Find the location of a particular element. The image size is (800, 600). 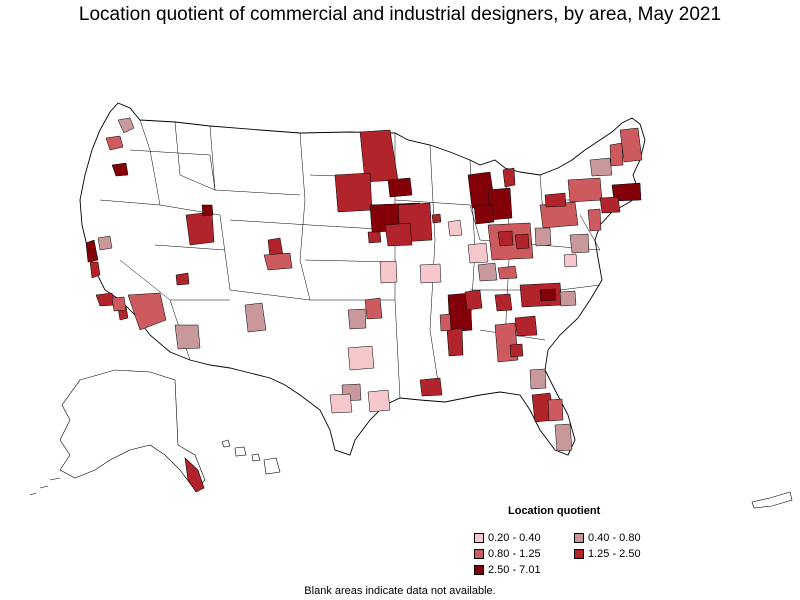

legend-label-4: 2.50 - 7.01 is located at coordinates (514, 570).